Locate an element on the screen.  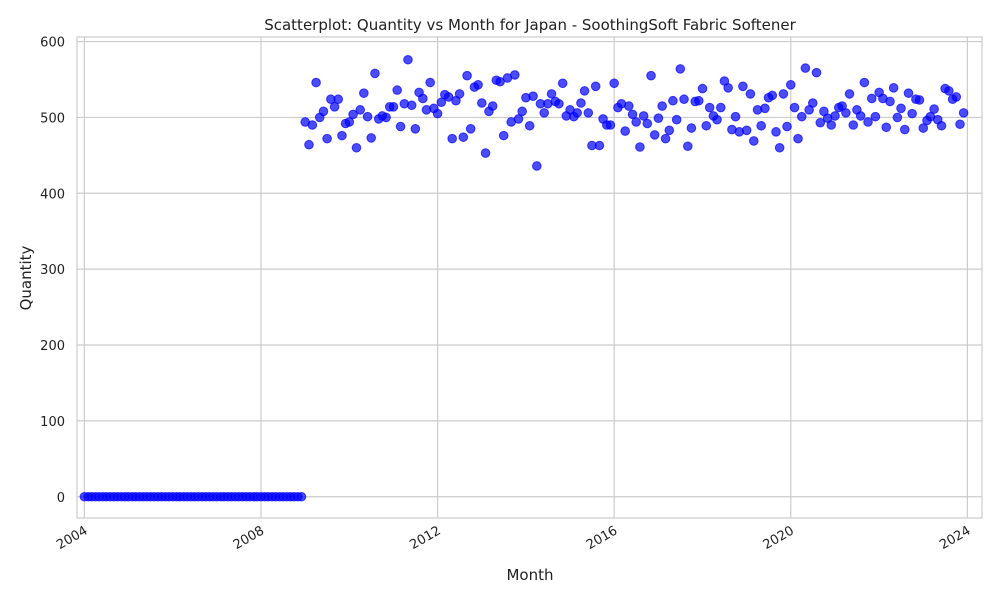
y-tick-label: 500 is located at coordinates (52, 118).